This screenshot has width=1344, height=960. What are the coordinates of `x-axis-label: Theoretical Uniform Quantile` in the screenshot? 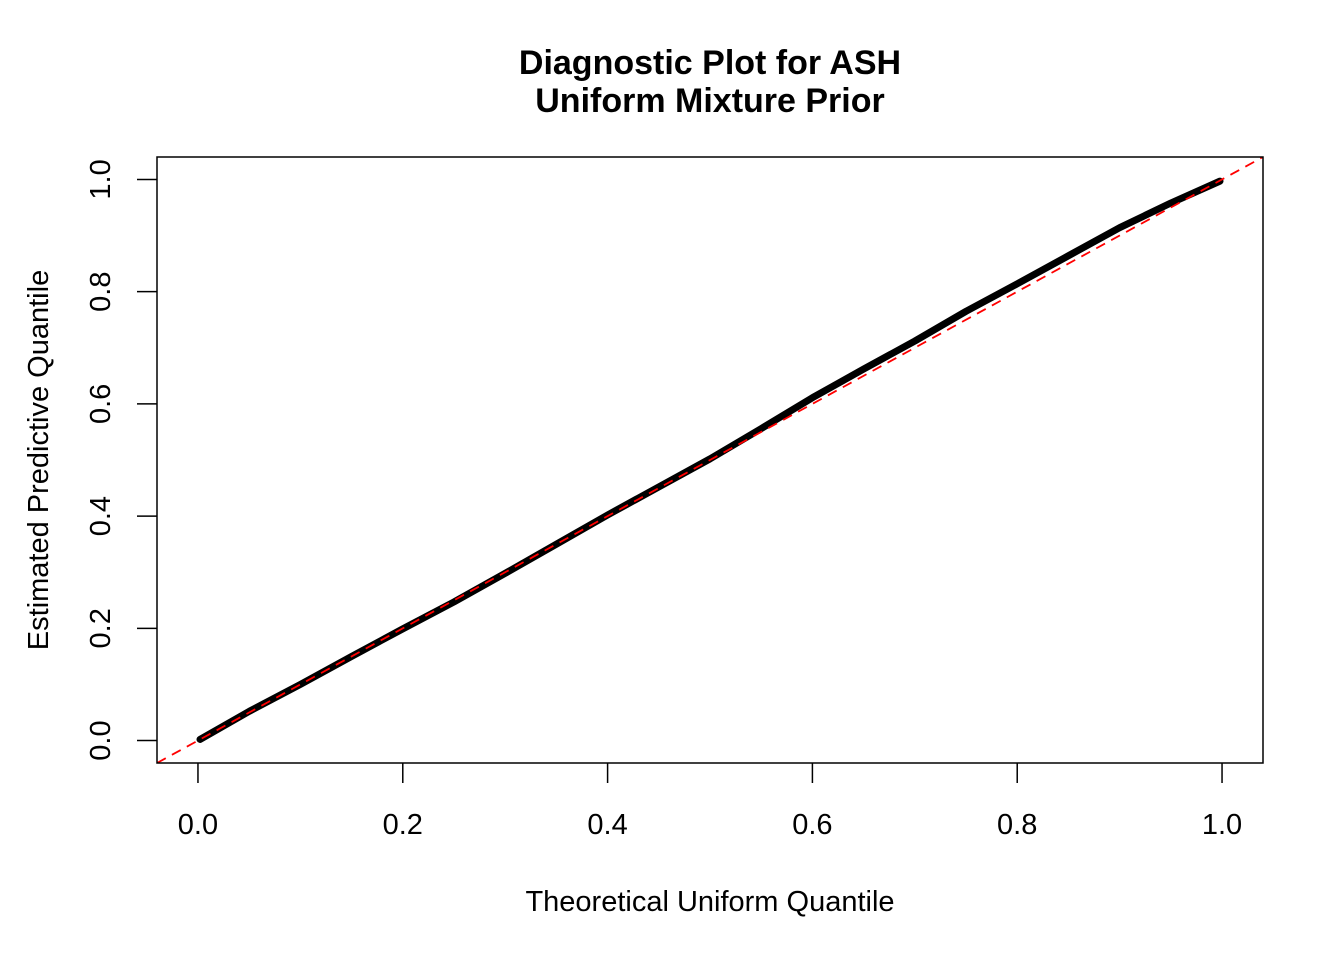 It's located at (709, 902).